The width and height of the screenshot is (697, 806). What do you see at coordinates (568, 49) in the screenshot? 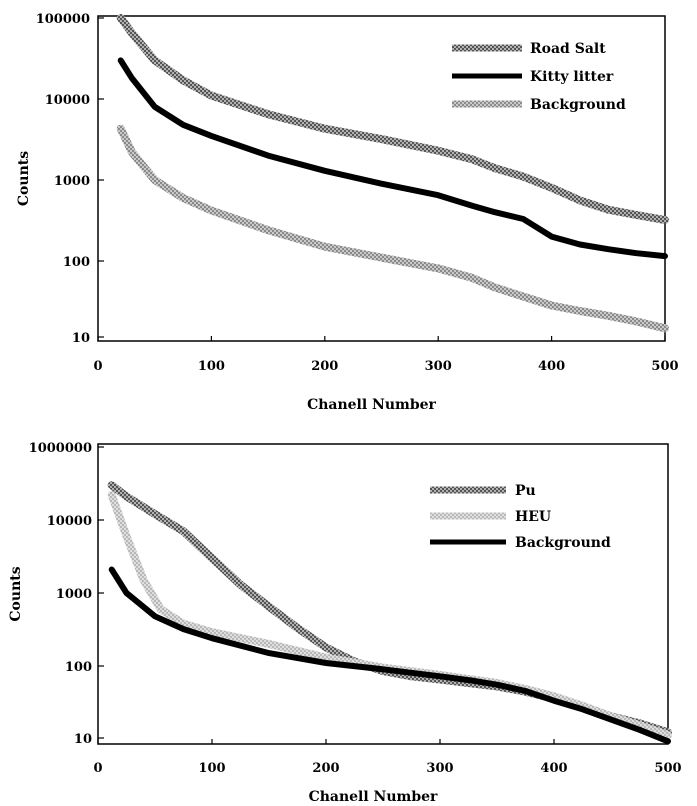
I see `legend-label: Road Salt` at bounding box center [568, 49].